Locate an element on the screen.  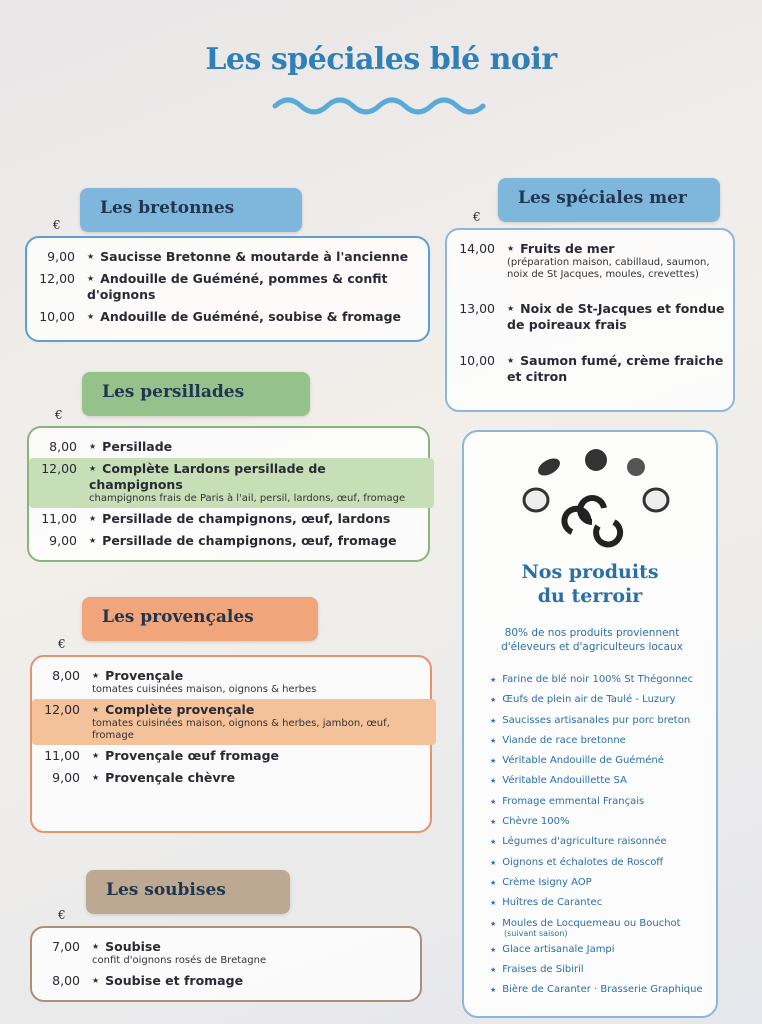
item-body: Provençale chèvre is located at coordinates (257, 778).